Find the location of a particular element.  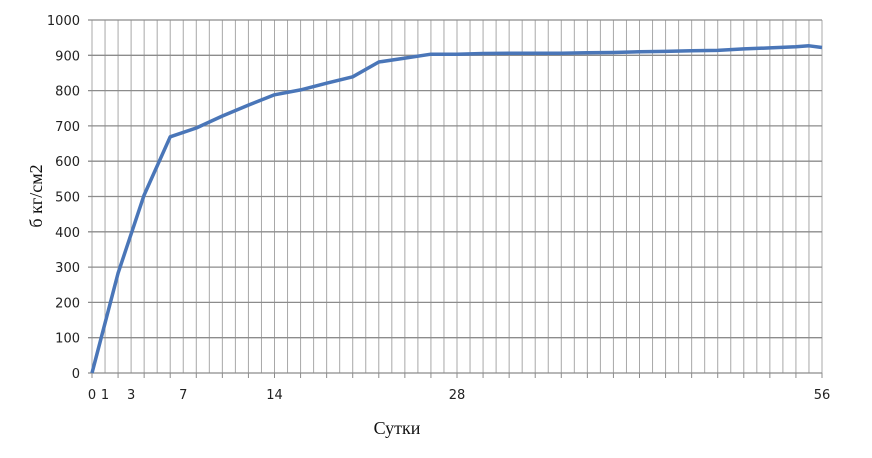

y-axis-title: б кг/см2 is located at coordinates (36, 195).